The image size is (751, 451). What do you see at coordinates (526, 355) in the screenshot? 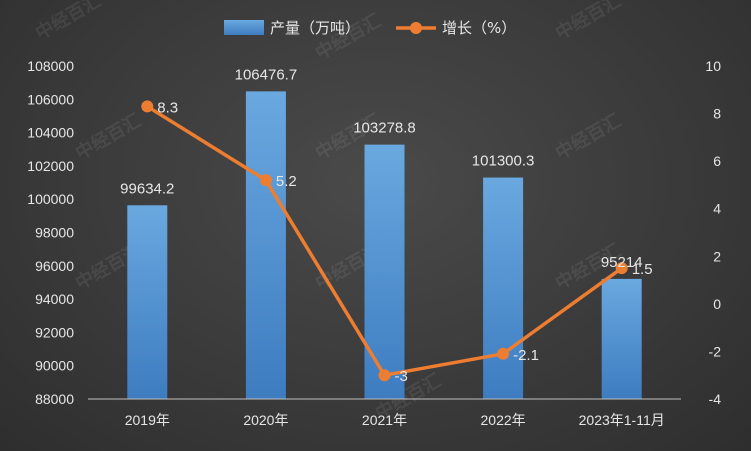
I see `growth-value-label: -2.1` at bounding box center [526, 355].